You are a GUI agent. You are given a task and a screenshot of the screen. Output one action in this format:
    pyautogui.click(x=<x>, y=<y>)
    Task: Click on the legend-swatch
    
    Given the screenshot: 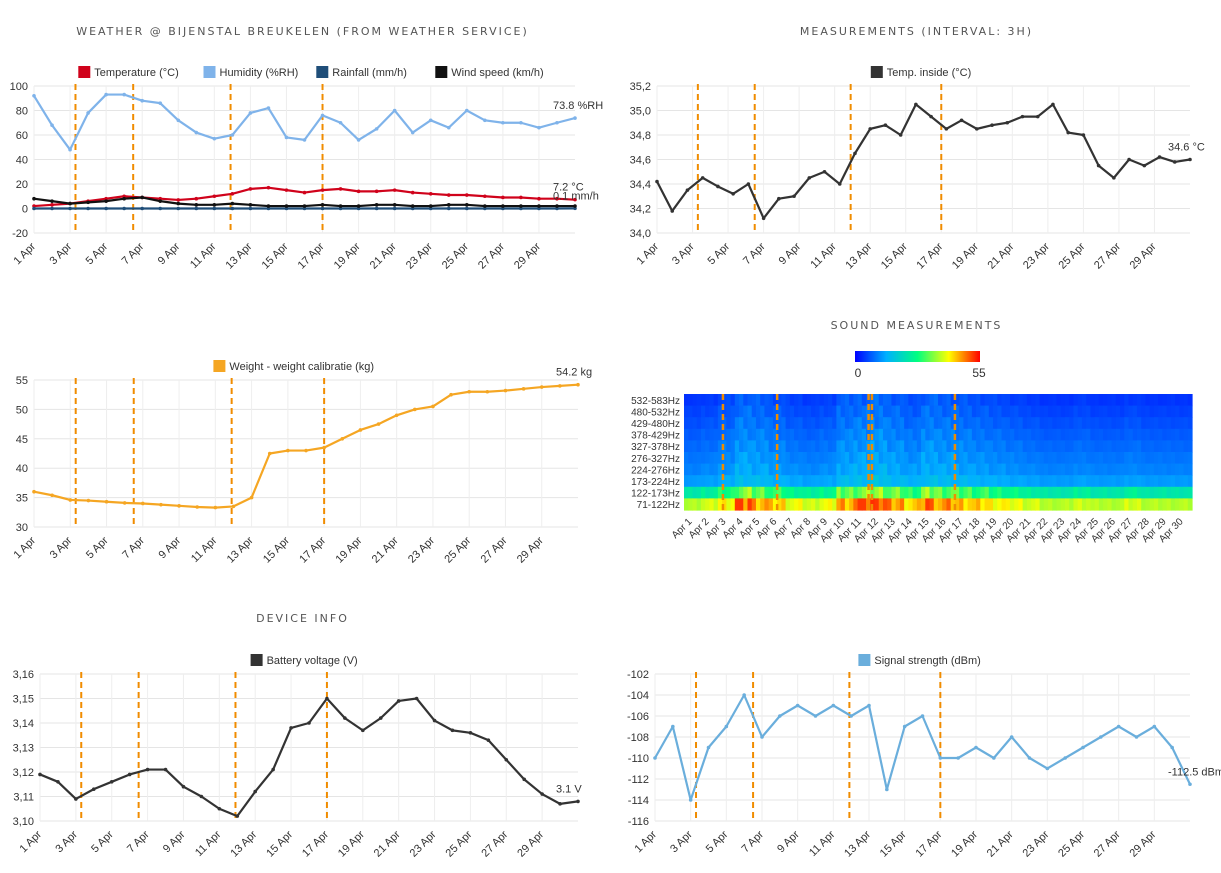 What is the action you would take?
    pyautogui.click(x=441, y=72)
    